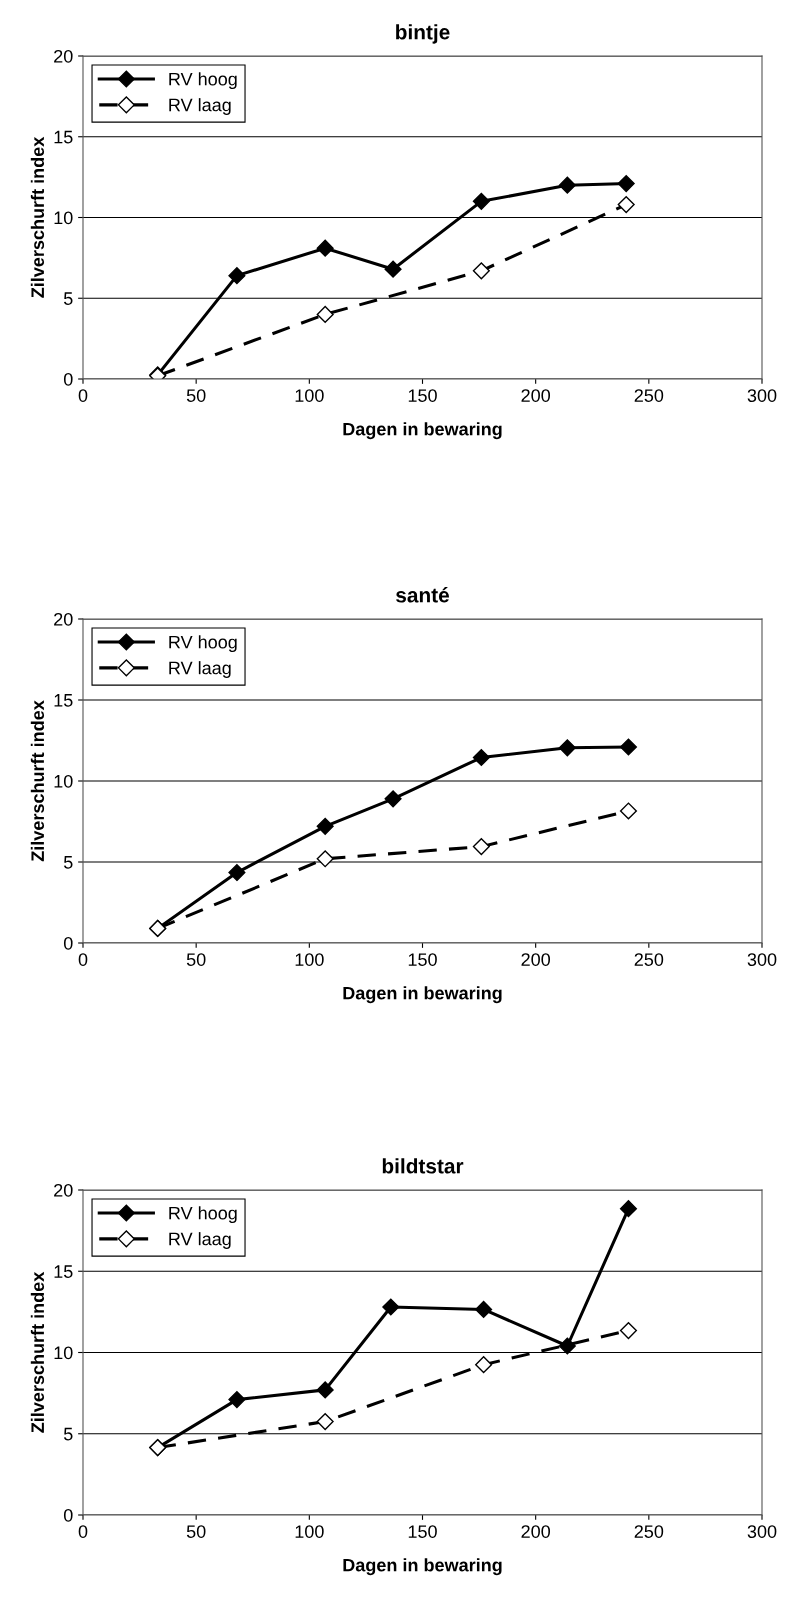  Describe the element at coordinates (422, 595) in the screenshot. I see `chart-title: santé` at that location.